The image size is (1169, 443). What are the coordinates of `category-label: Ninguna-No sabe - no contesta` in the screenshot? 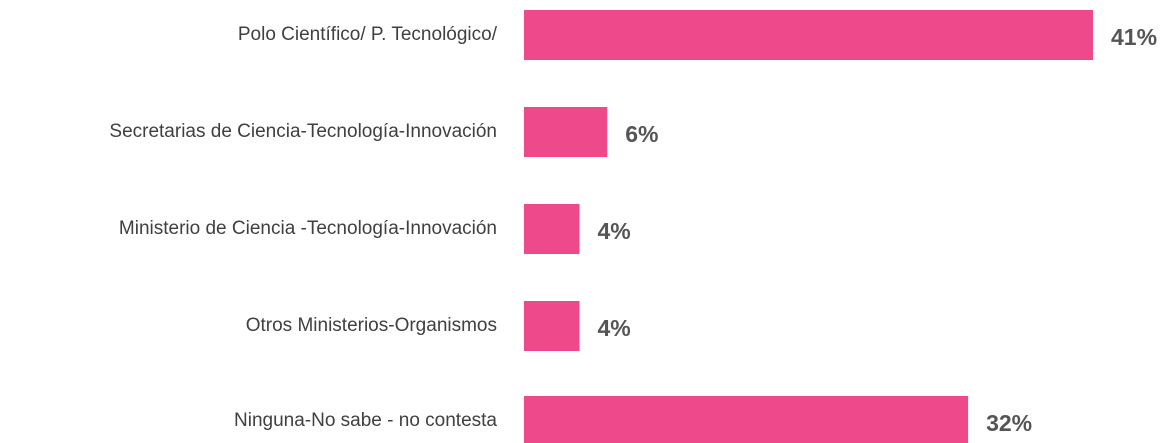 It's located at (365, 420).